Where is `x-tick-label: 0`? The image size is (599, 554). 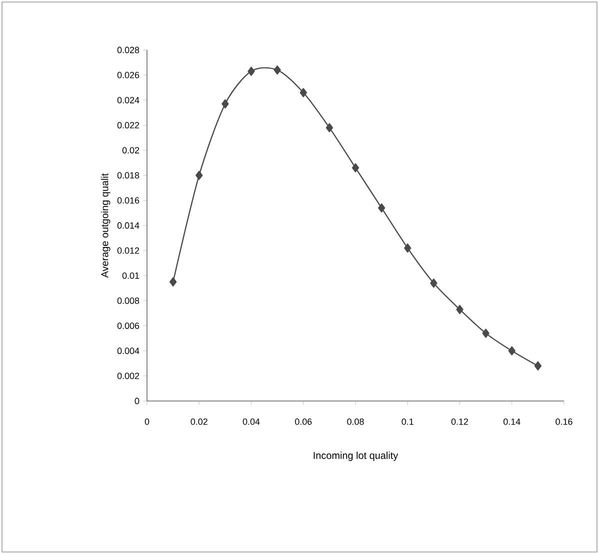
x-tick-label: 0 is located at coordinates (147, 421).